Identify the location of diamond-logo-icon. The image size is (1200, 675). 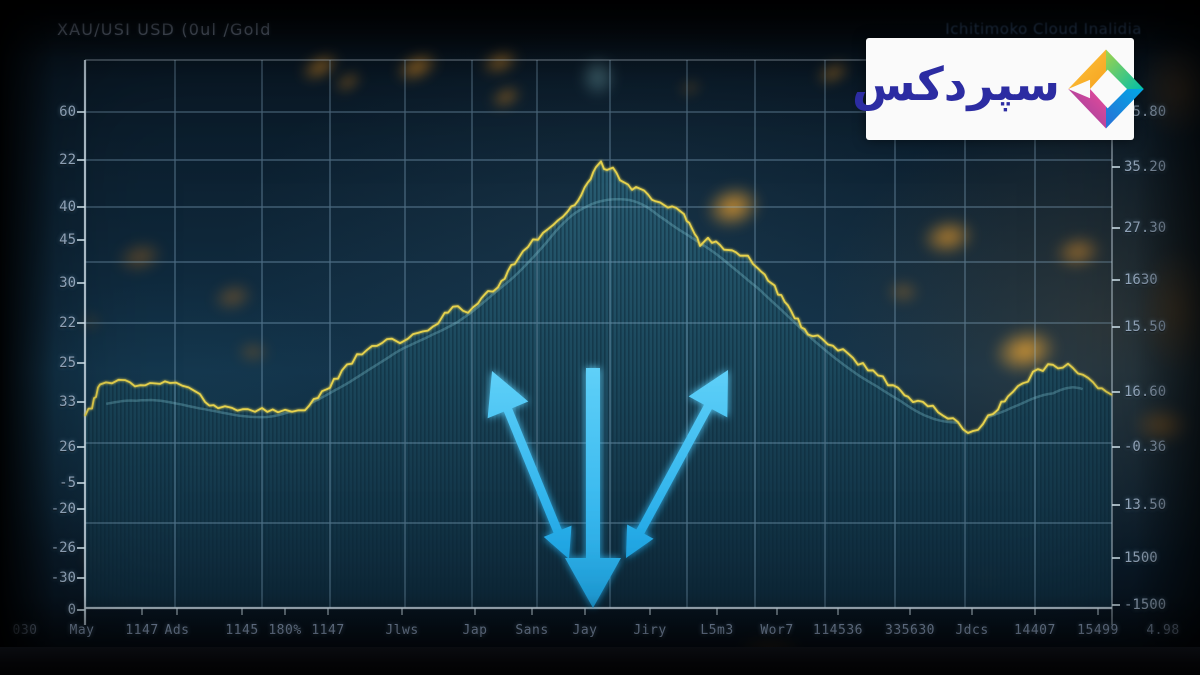
(1106, 89).